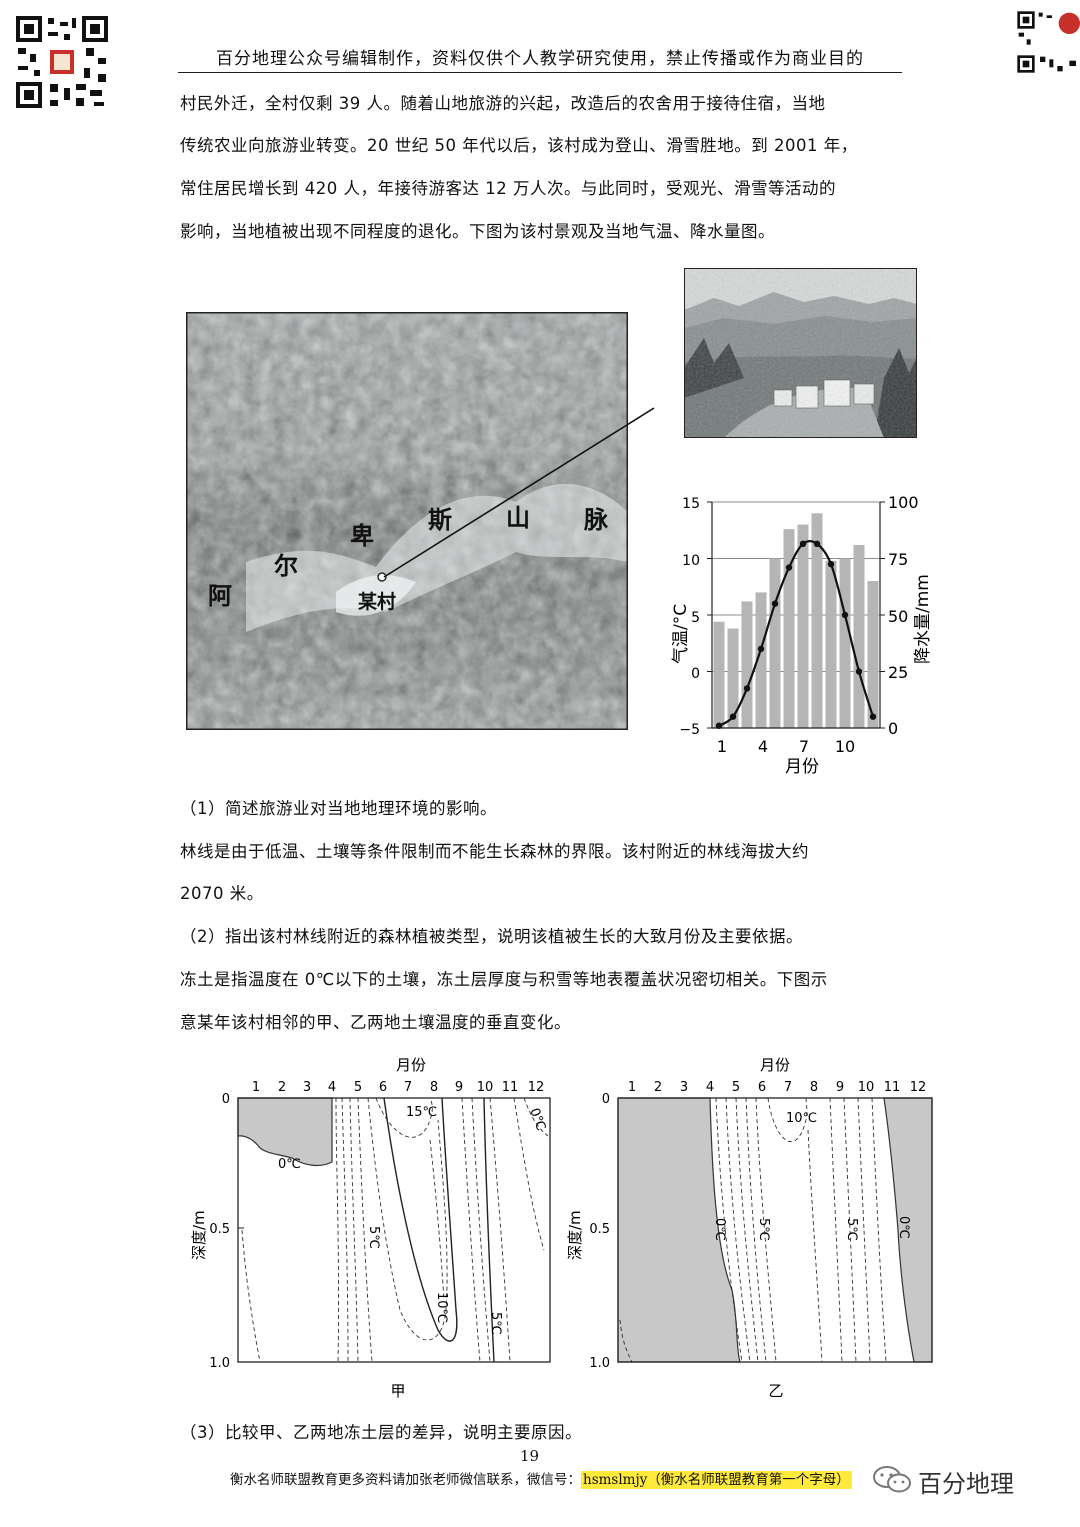 The width and height of the screenshot is (1080, 1527). Describe the element at coordinates (691, 504) in the screenshot. I see `left-tick-label: 15` at that location.